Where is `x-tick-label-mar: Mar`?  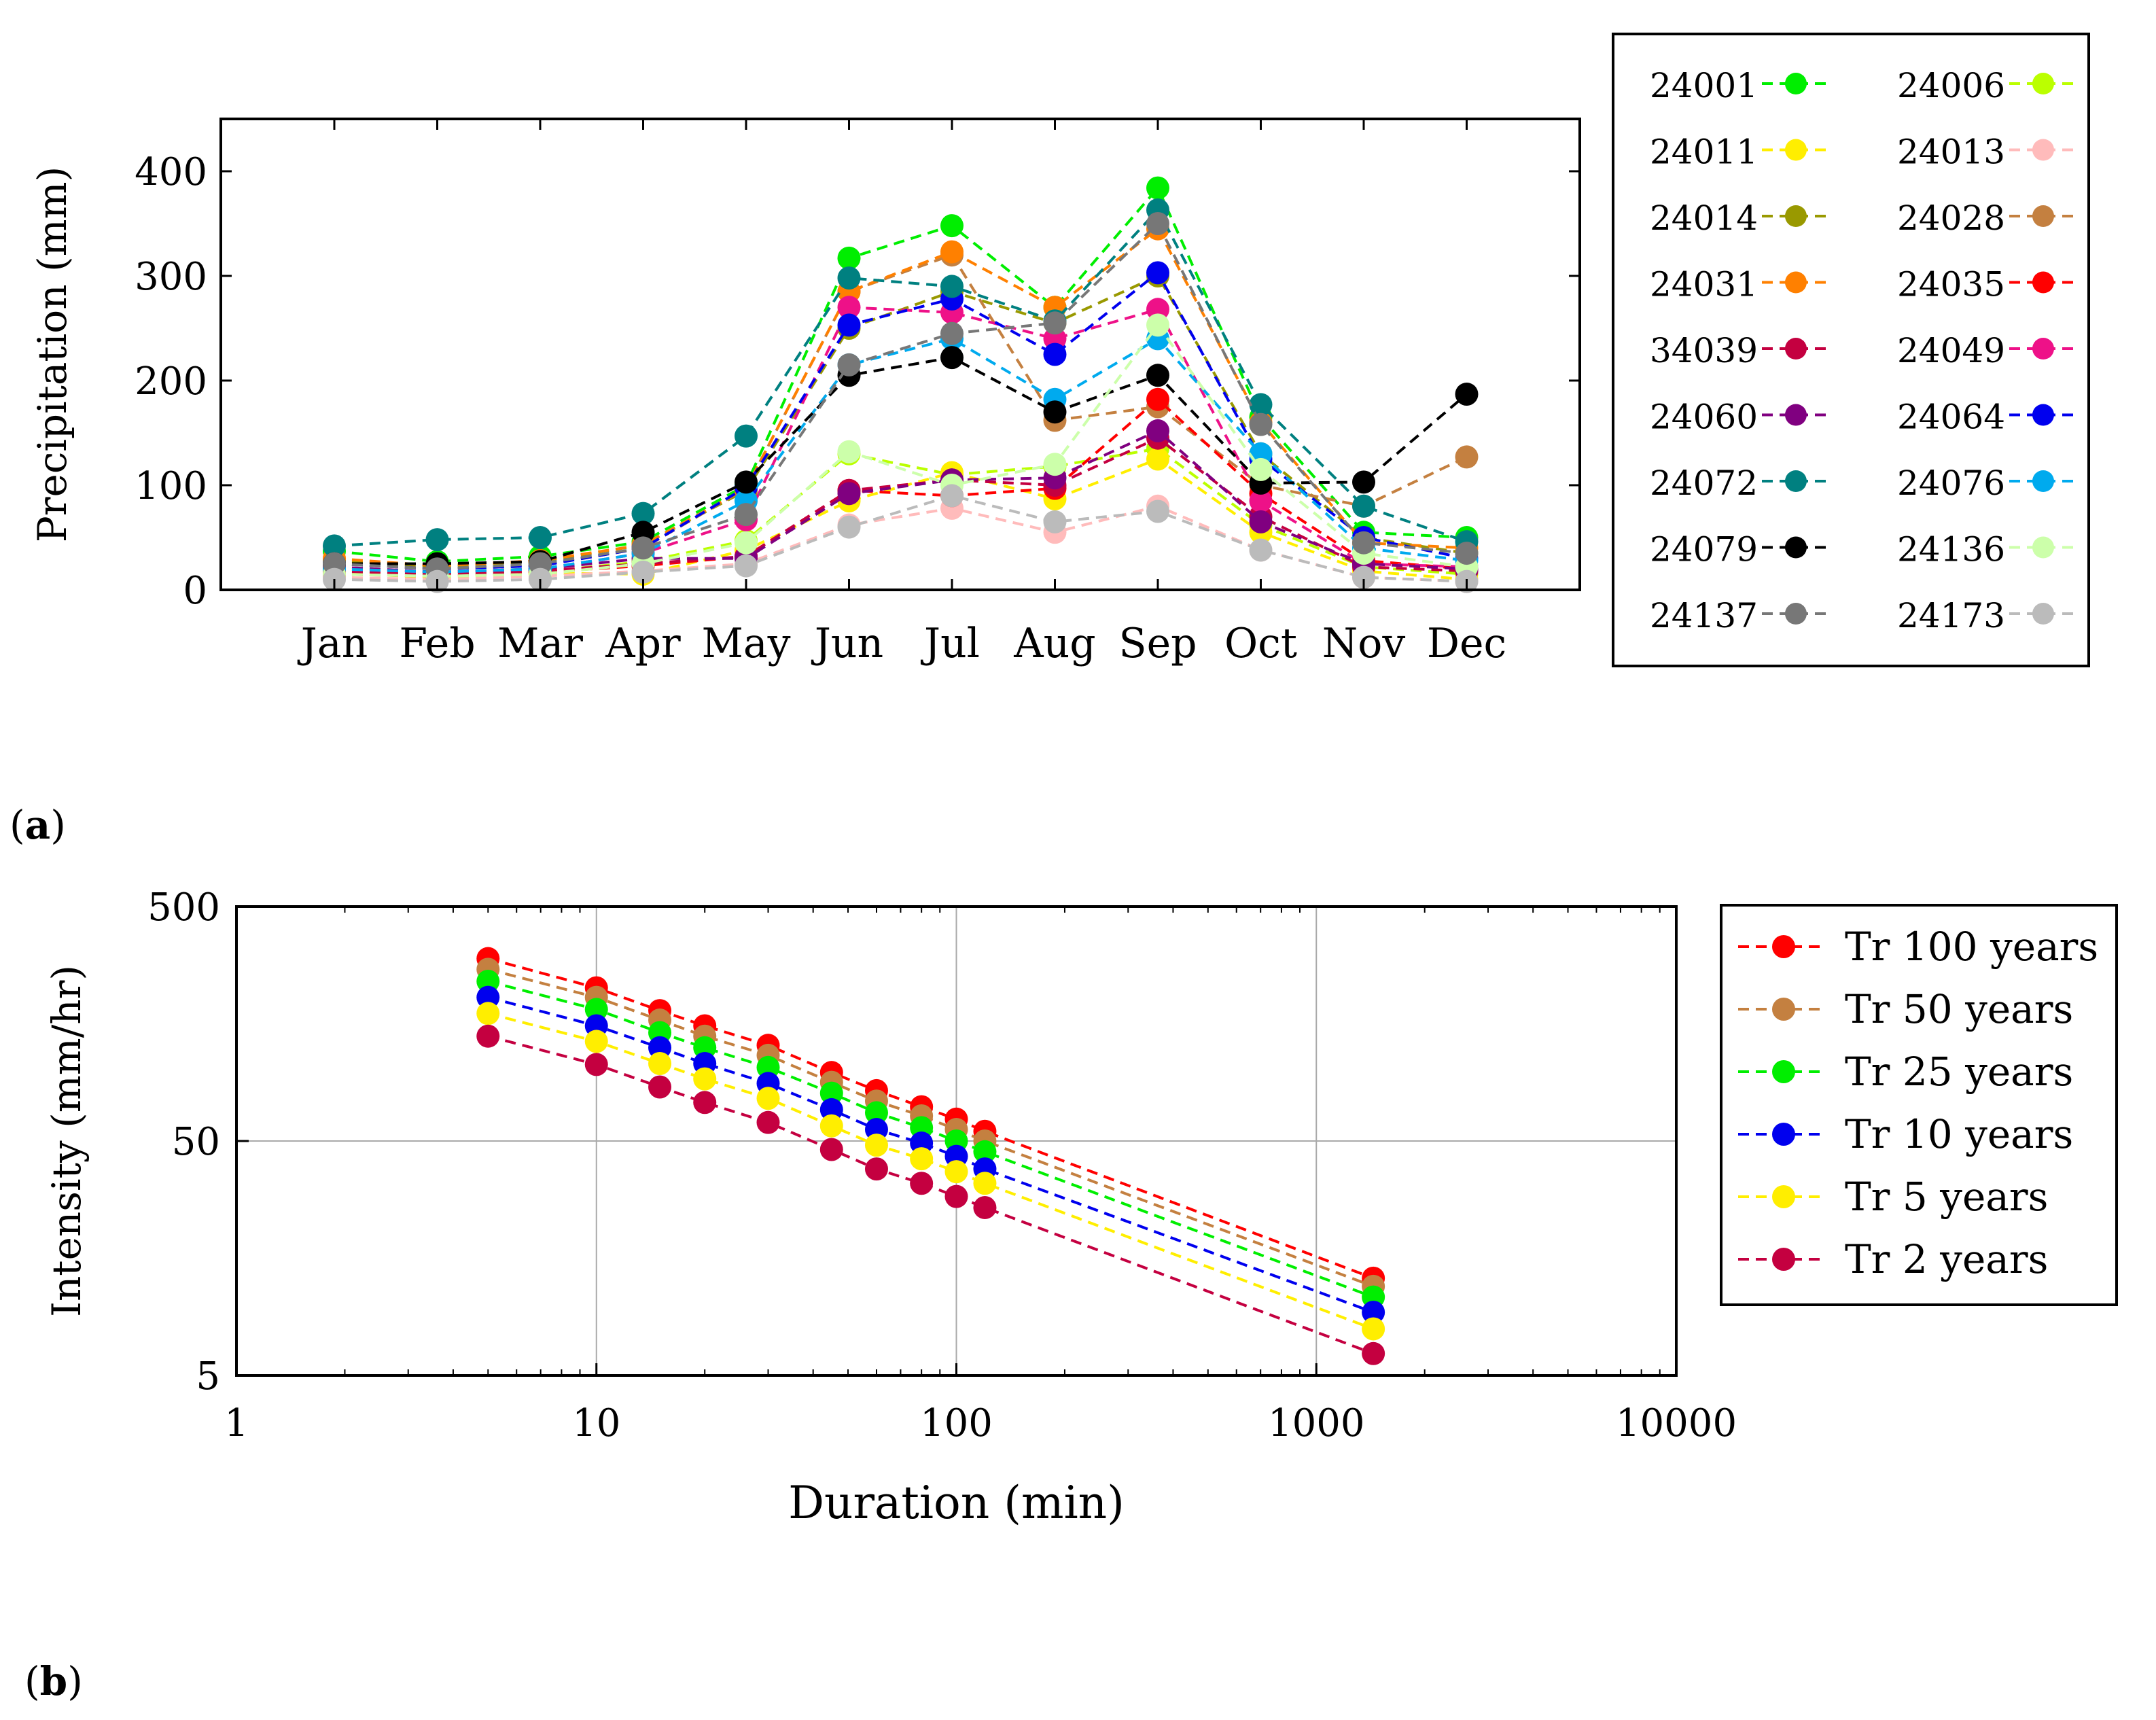
x-tick-label-mar: Mar is located at coordinates (540, 643).